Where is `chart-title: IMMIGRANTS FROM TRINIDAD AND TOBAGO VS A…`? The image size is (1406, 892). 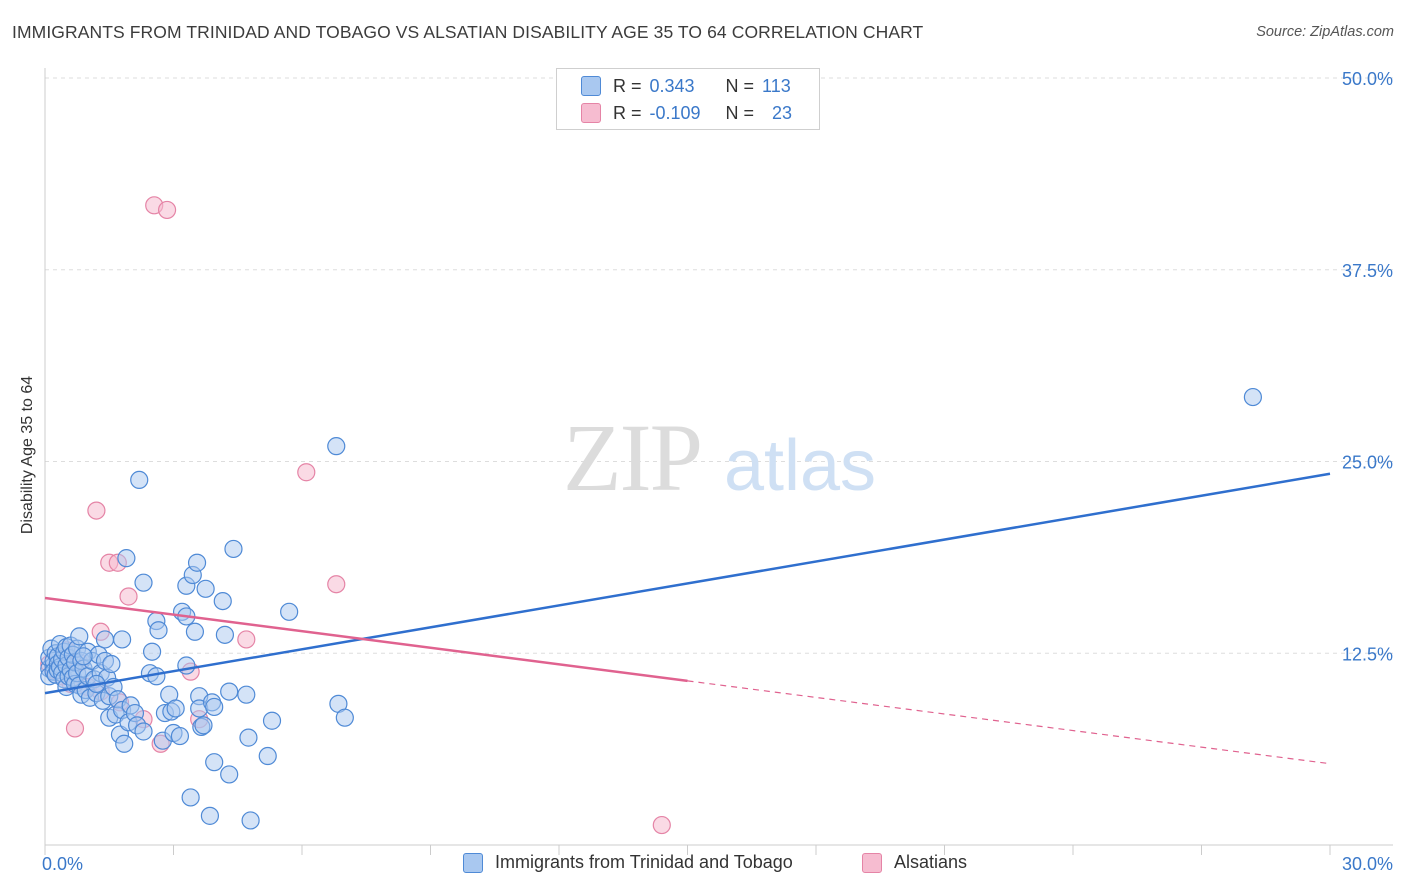 chart-title: IMMIGRANTS FROM TRINIDAD AND TOBAGO VS A… is located at coordinates (468, 32).